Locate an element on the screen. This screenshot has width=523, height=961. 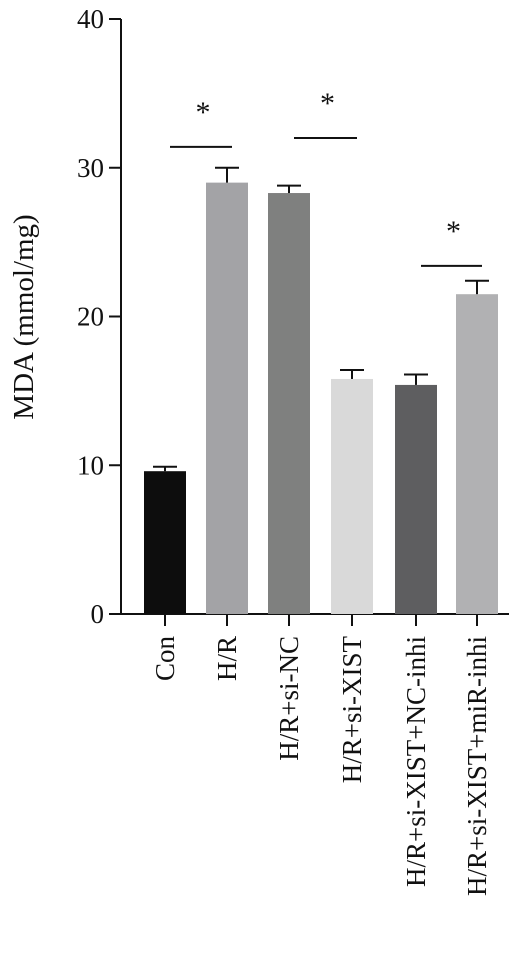
x-tick-label: H/R+si-XIST is located at coordinates (352, 709).